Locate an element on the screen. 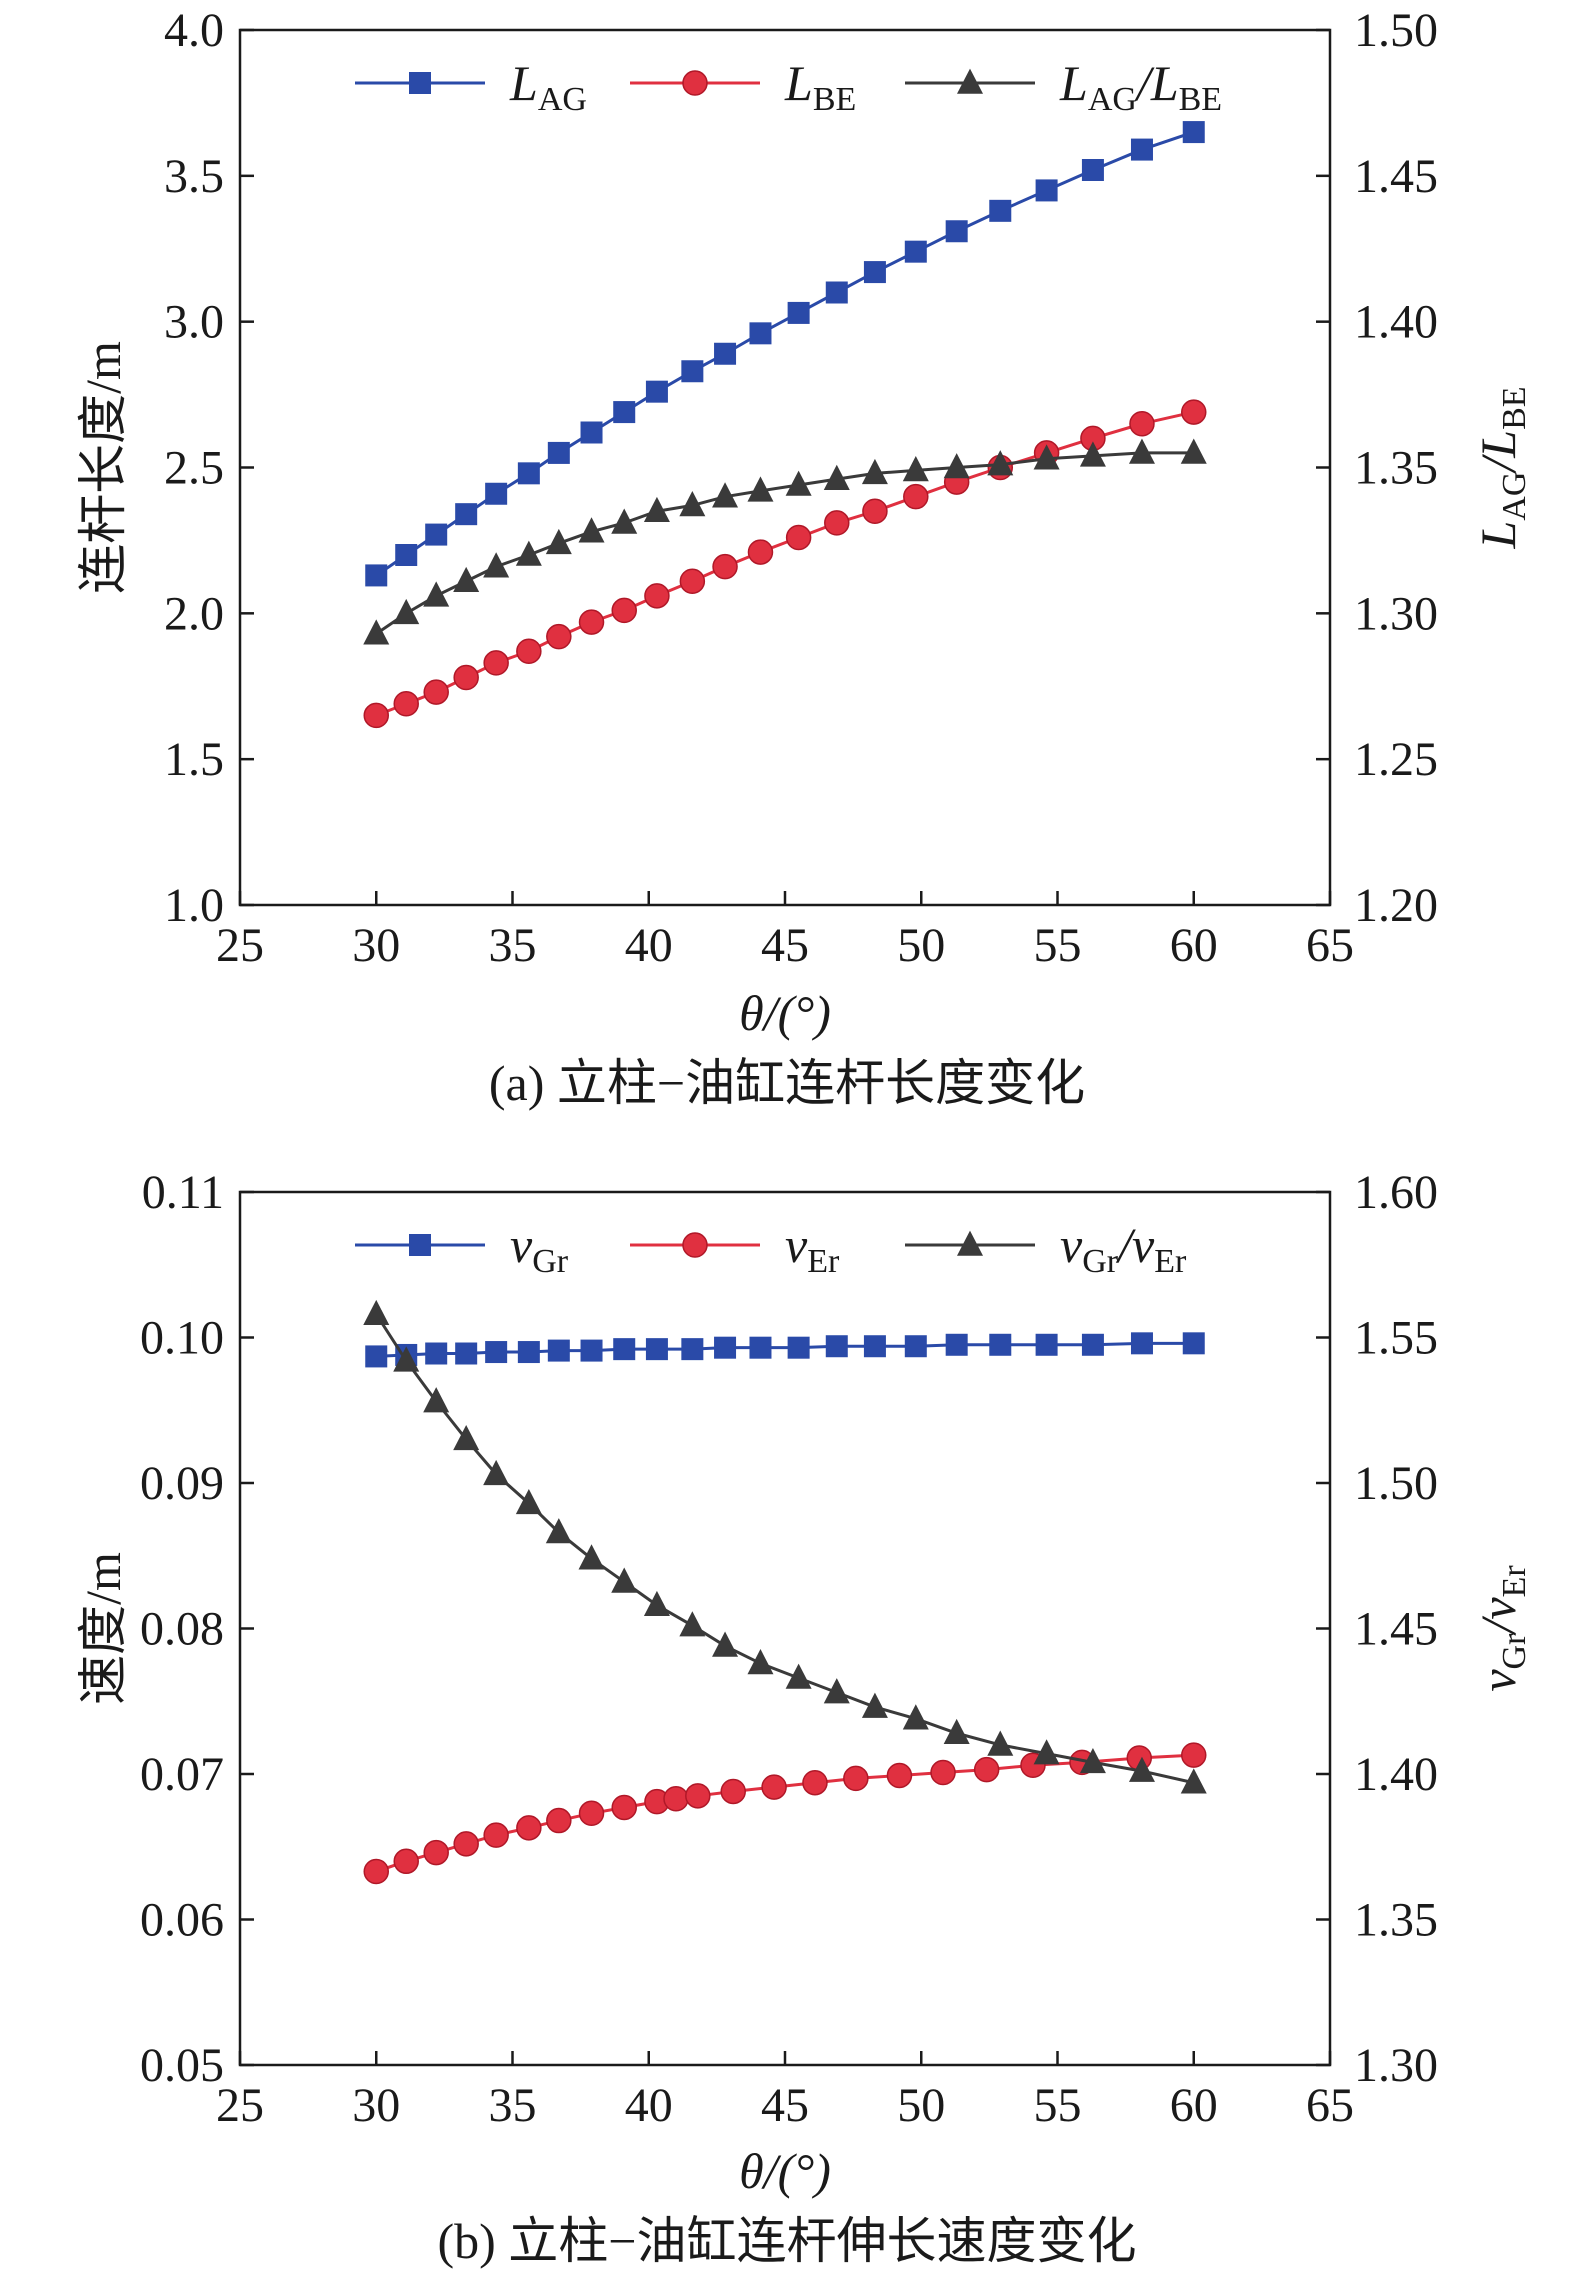 Image resolution: width=1575 pixels, height=2272 pixels. y-right-tick-label: 1.35 is located at coordinates (1396, 1920).